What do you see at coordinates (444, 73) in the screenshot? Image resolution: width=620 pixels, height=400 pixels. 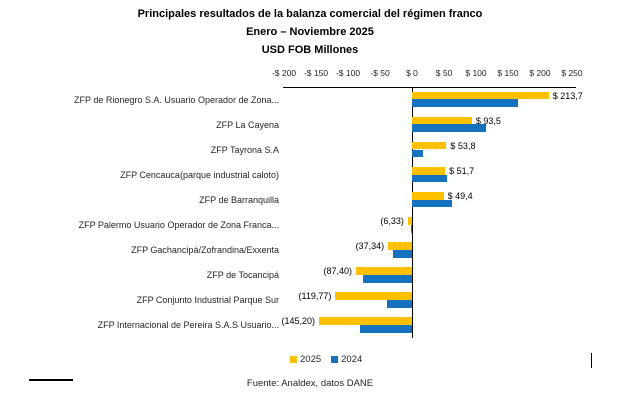 I see `x-axis-tick-label: $ 50` at bounding box center [444, 73].